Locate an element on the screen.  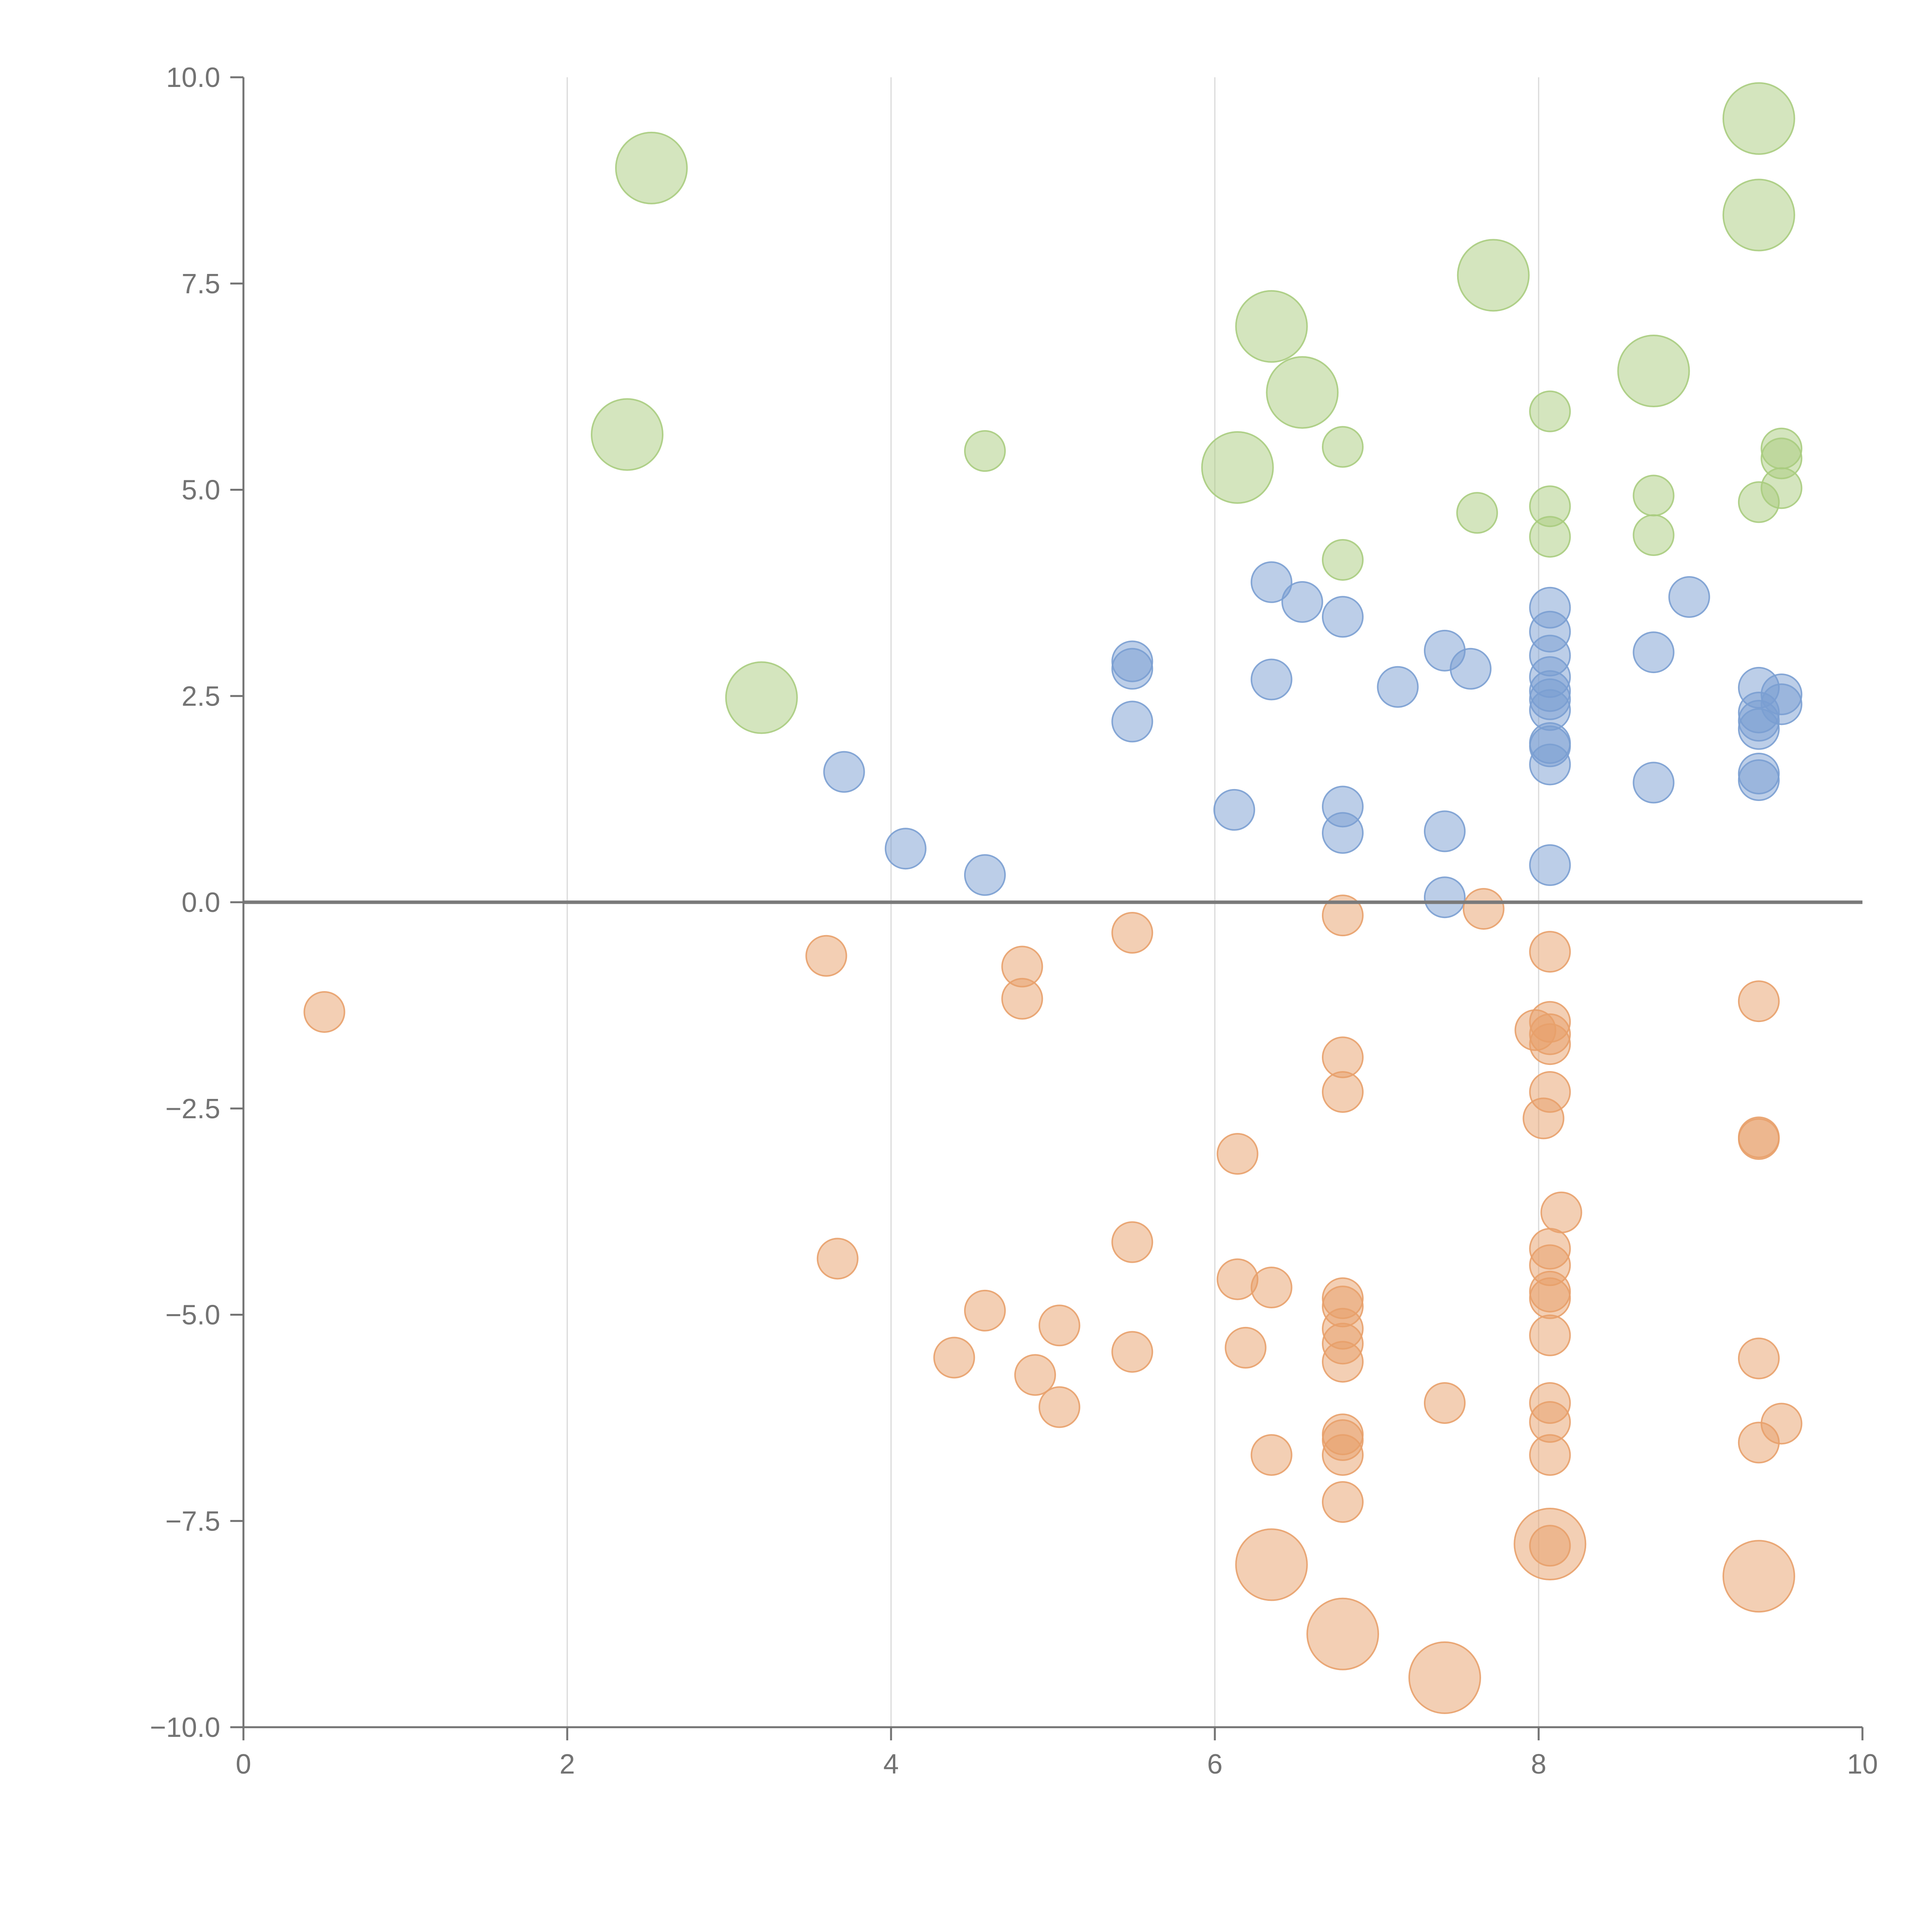
x-tick-label: 6 is located at coordinates (1215, 1765).